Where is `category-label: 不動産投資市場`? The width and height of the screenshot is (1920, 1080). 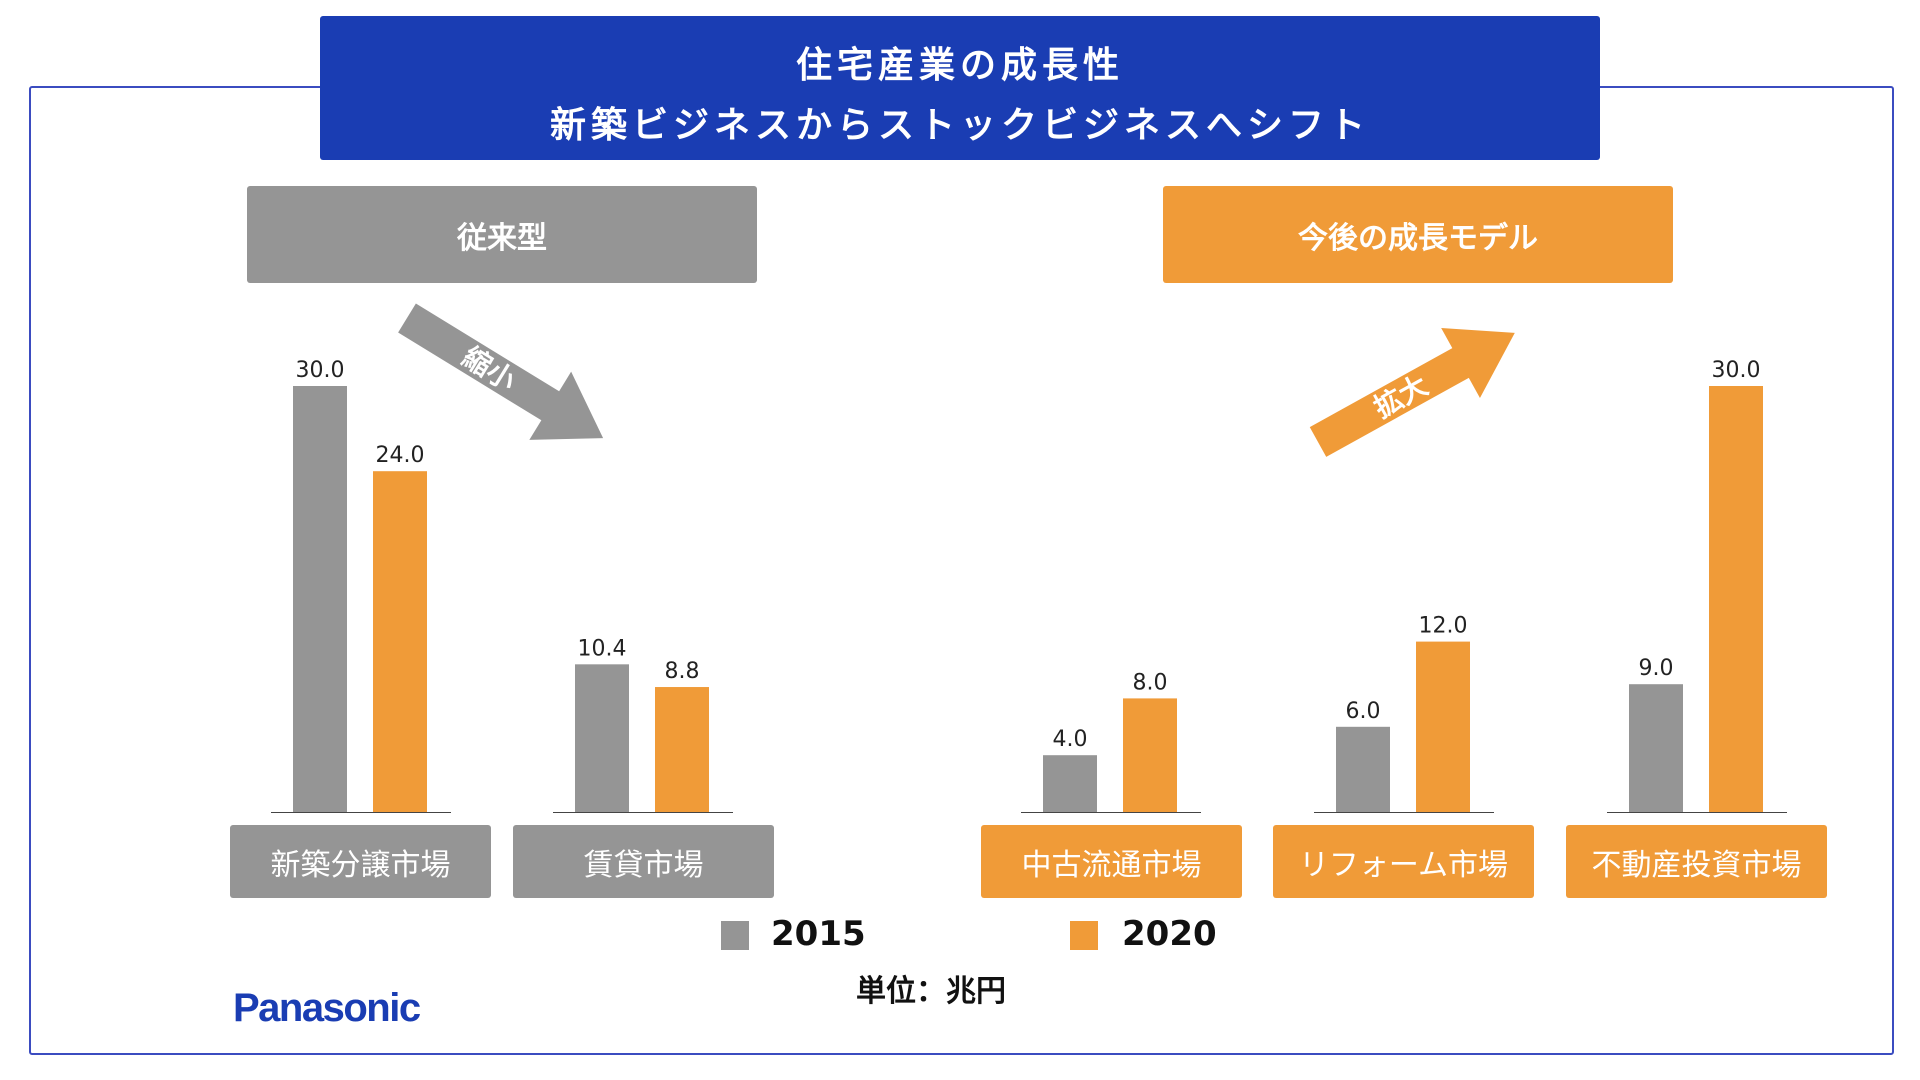 category-label: 不動産投資市場 is located at coordinates (1696, 861).